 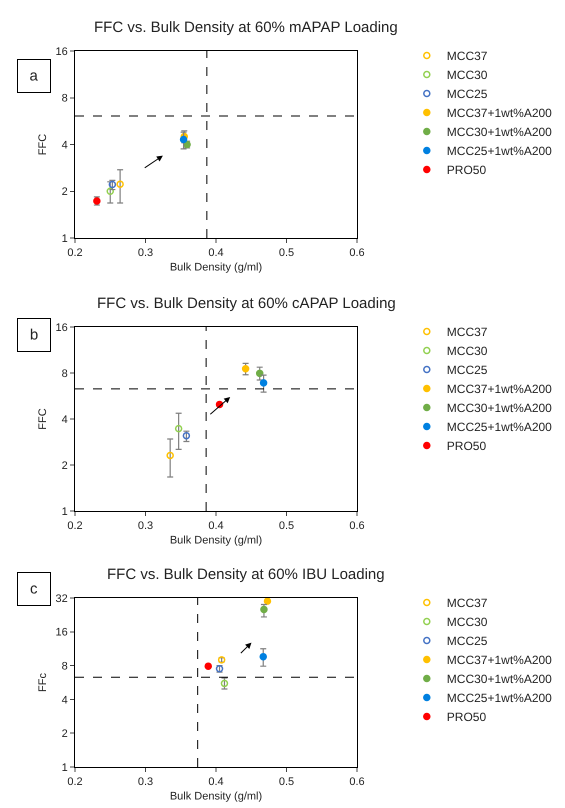 What do you see at coordinates (62, 598) in the screenshot?
I see `y-tick-label: 32` at bounding box center [62, 598].